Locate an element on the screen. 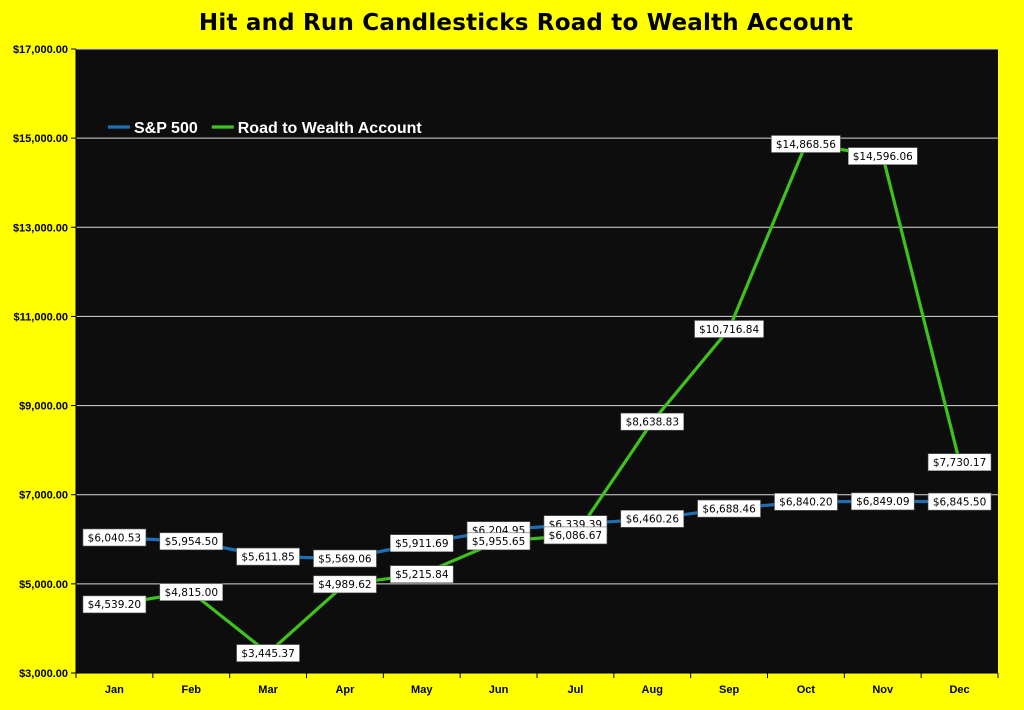 The height and width of the screenshot is (710, 1024). data-label-text: $6,460.26 is located at coordinates (653, 520).